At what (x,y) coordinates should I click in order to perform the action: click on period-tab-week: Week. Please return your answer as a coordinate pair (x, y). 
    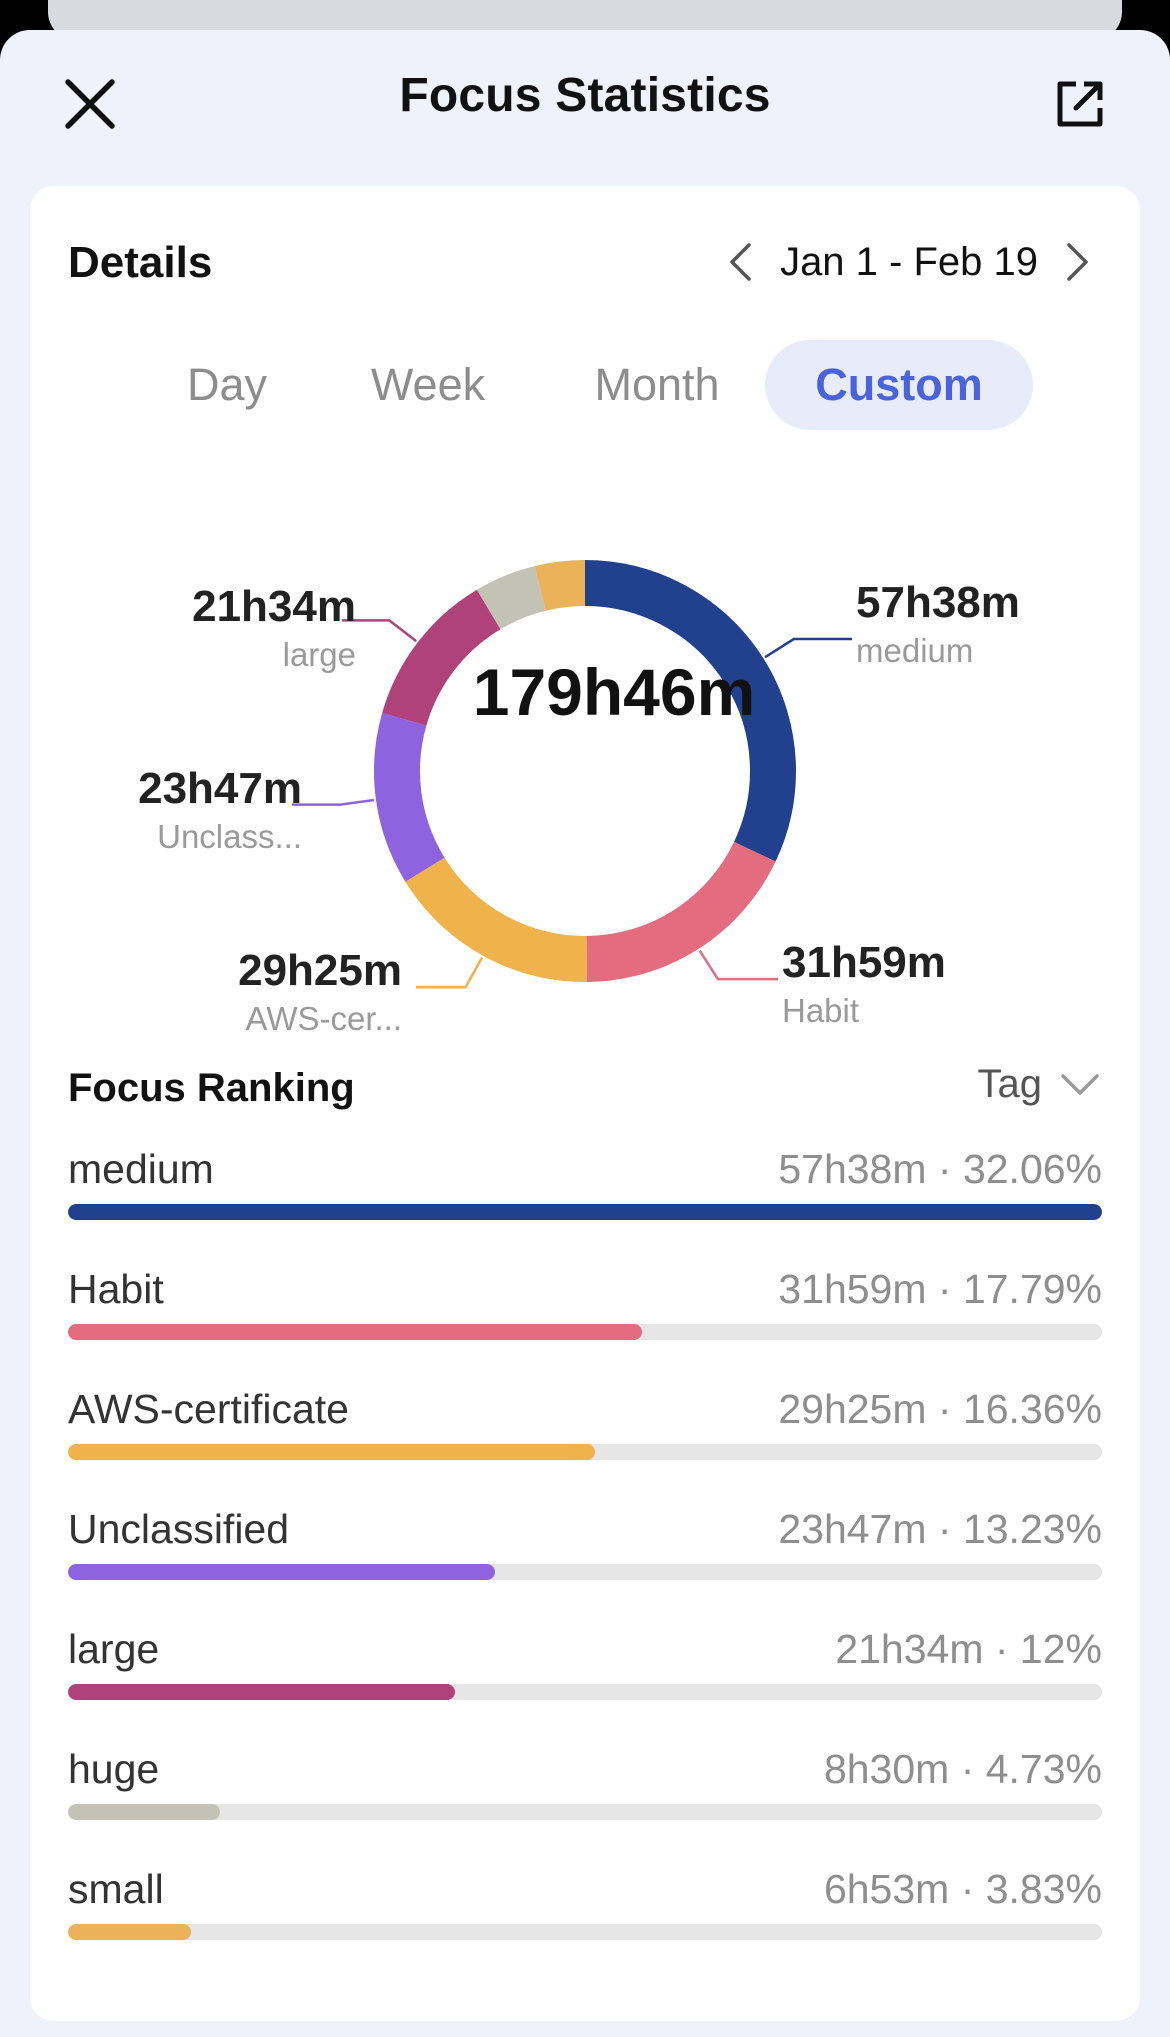
    Looking at the image, I should click on (428, 384).